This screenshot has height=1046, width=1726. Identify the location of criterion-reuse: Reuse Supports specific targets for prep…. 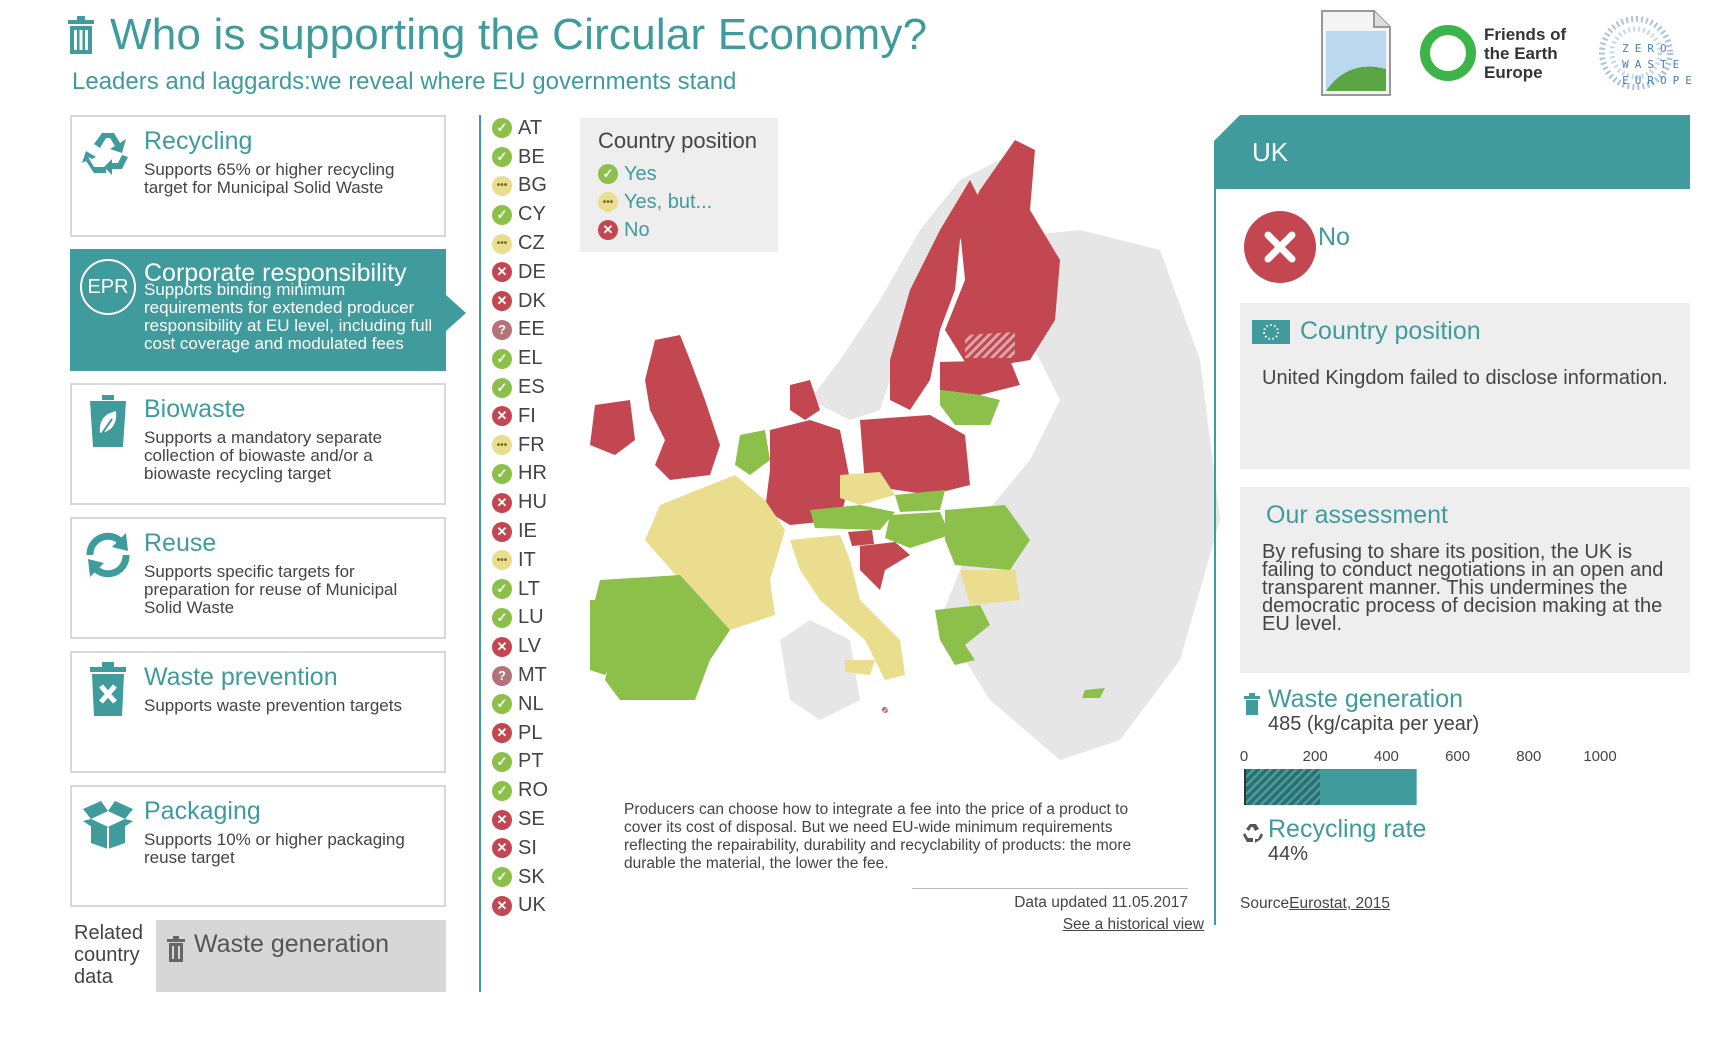
(258, 578).